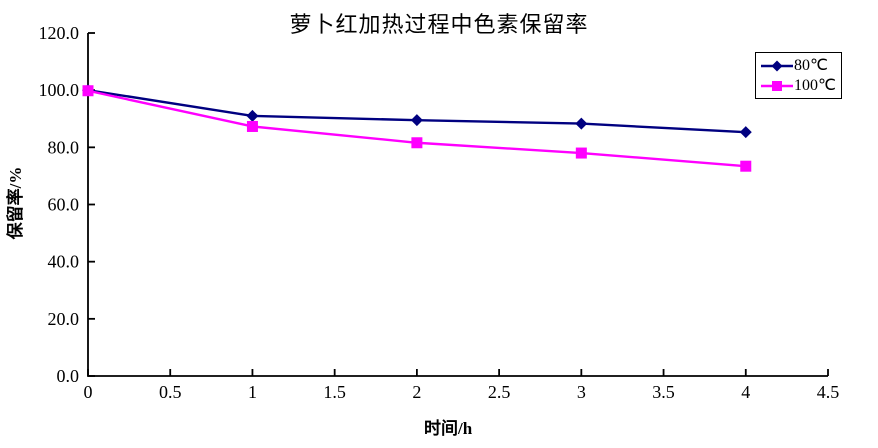 This screenshot has width=878, height=448. I want to click on y-axis-tick-label: 100.0, so click(59, 90).